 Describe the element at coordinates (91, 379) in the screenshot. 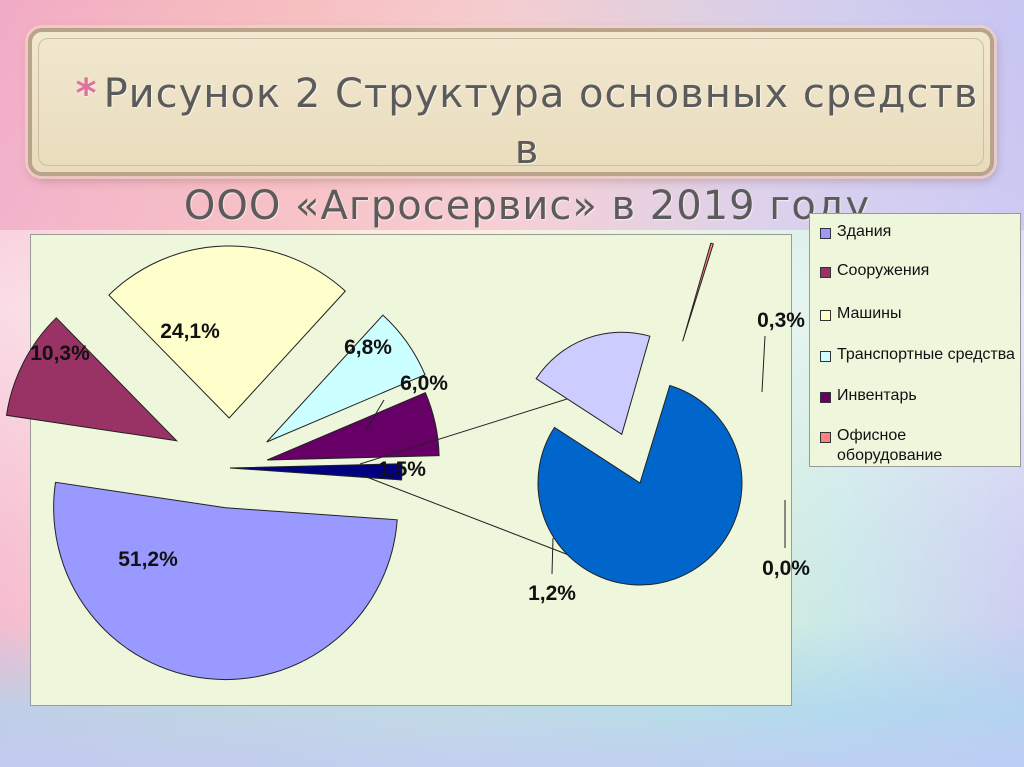

I see `slice-structures` at that location.